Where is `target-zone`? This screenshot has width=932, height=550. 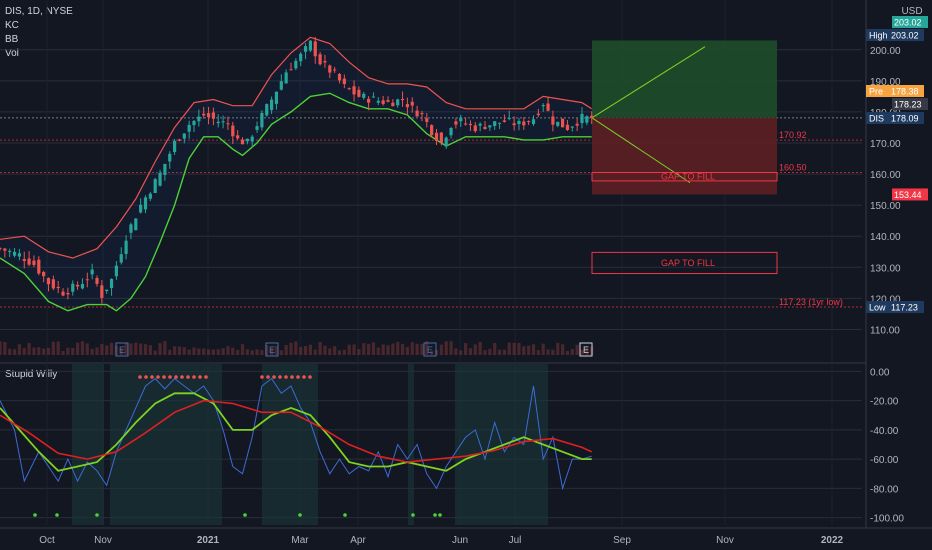 target-zone is located at coordinates (684, 79).